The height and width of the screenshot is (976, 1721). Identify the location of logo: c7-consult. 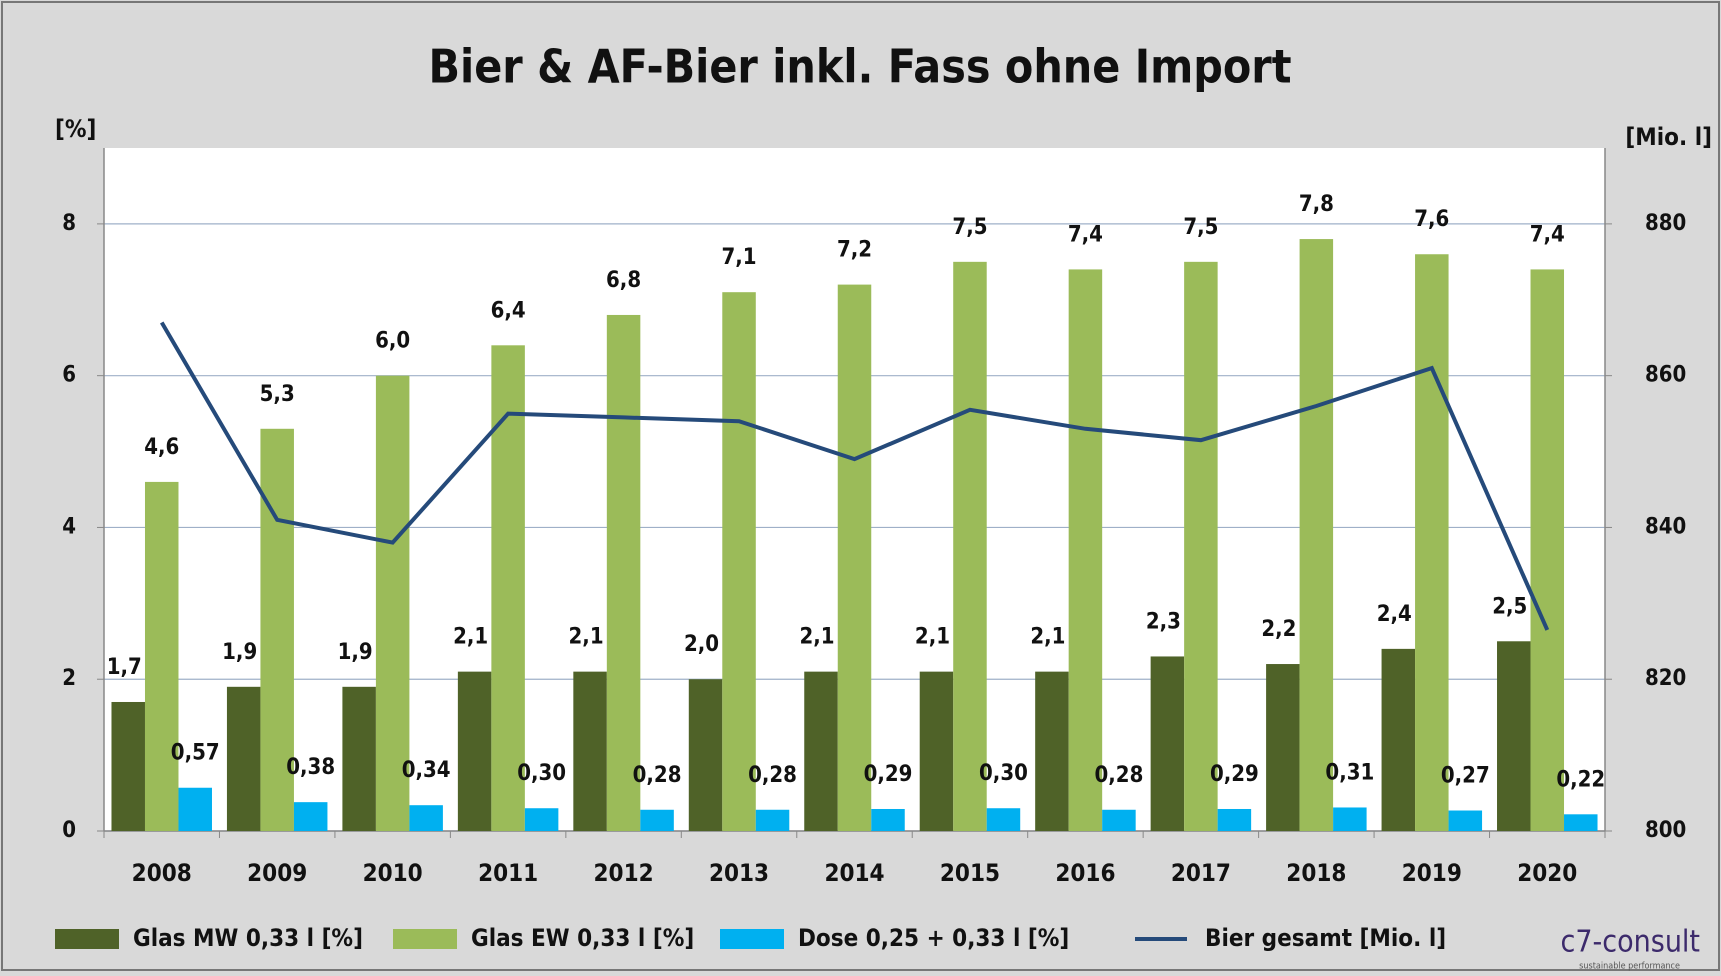
(1630, 942).